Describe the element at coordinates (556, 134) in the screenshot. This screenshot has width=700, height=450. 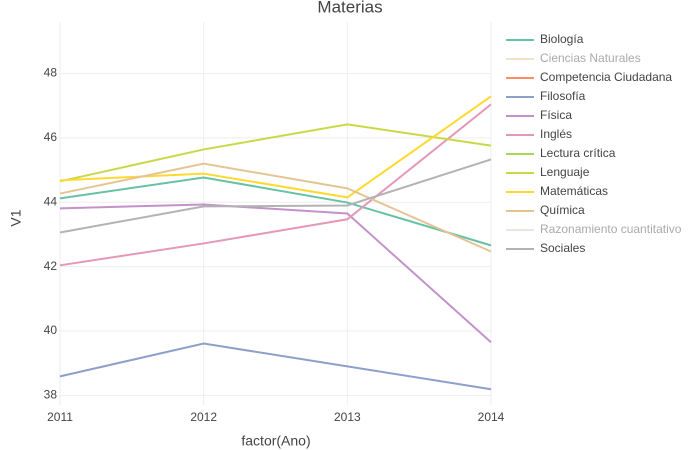
I see `legend-label: Inglés` at that location.